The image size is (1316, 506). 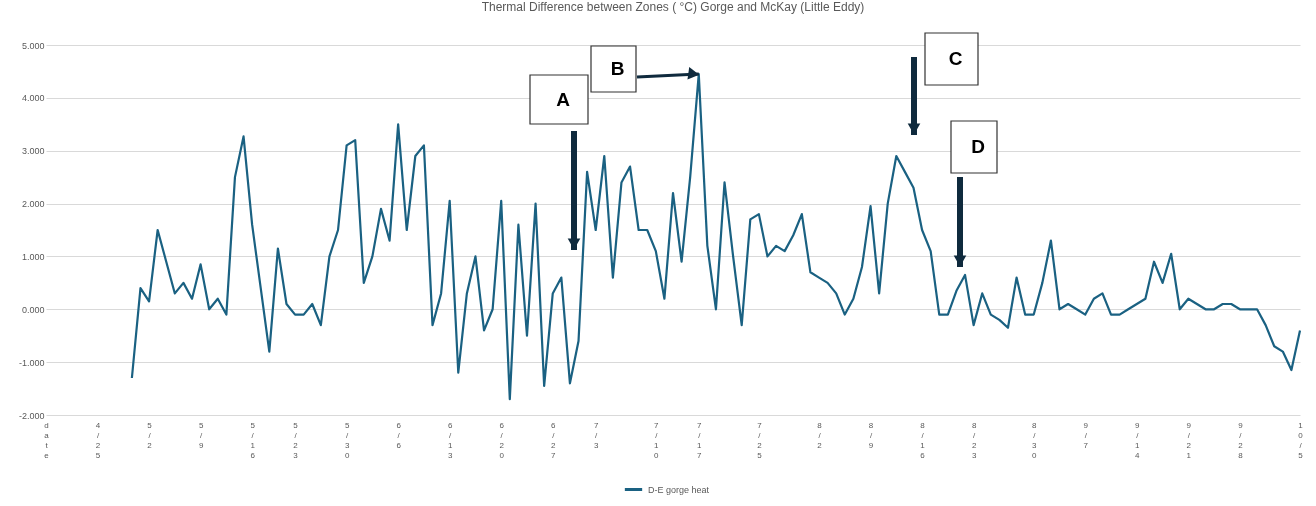 I want to click on x-tick-label: 8/2, so click(x=820, y=435).